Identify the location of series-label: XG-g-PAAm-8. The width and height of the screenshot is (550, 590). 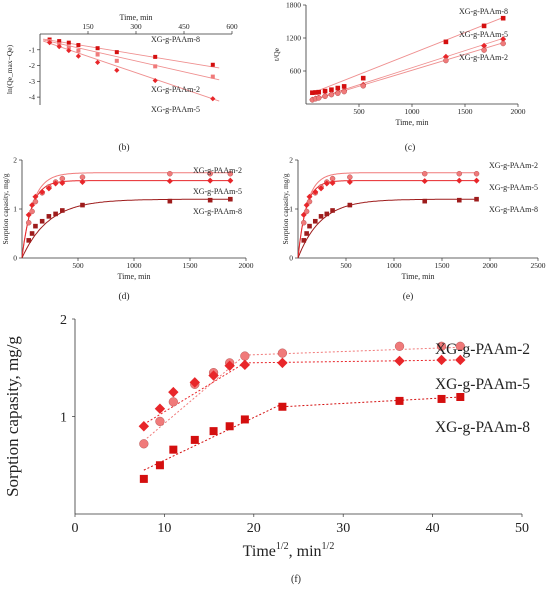
(483, 11).